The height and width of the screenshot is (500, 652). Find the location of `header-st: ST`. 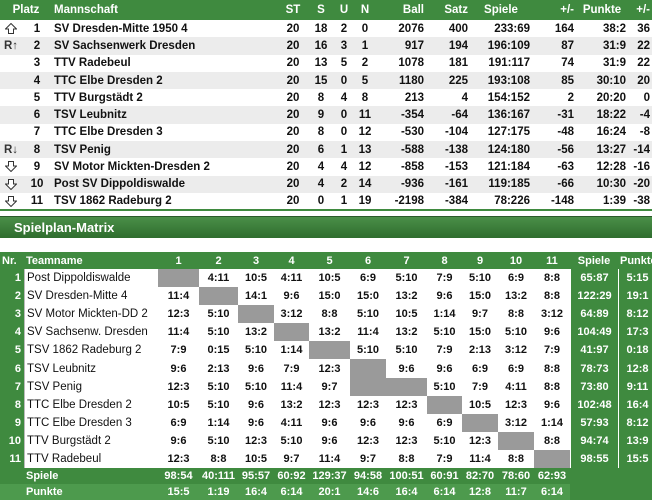

header-st: ST is located at coordinates (293, 10).